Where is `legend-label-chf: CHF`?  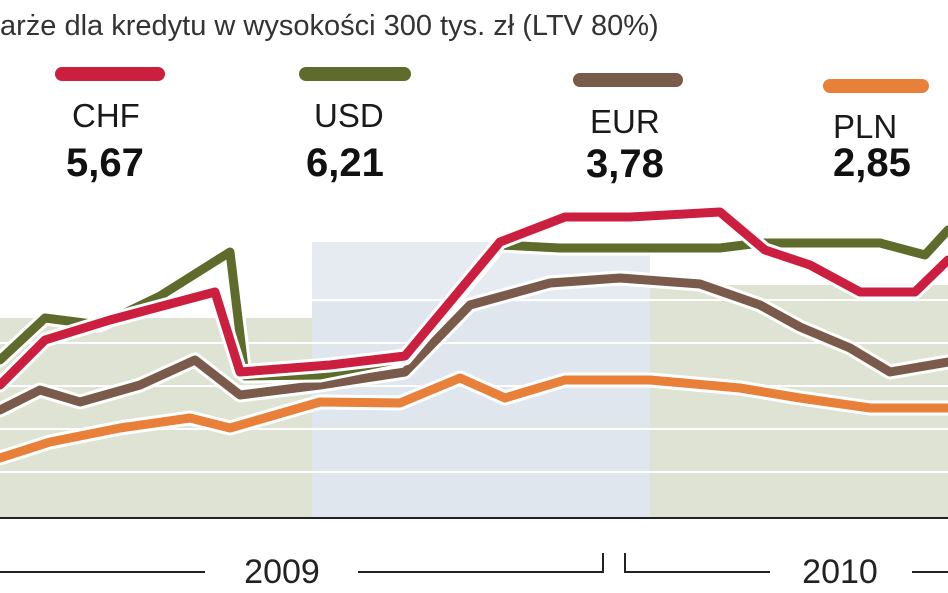
legend-label-chf: CHF is located at coordinates (106, 115).